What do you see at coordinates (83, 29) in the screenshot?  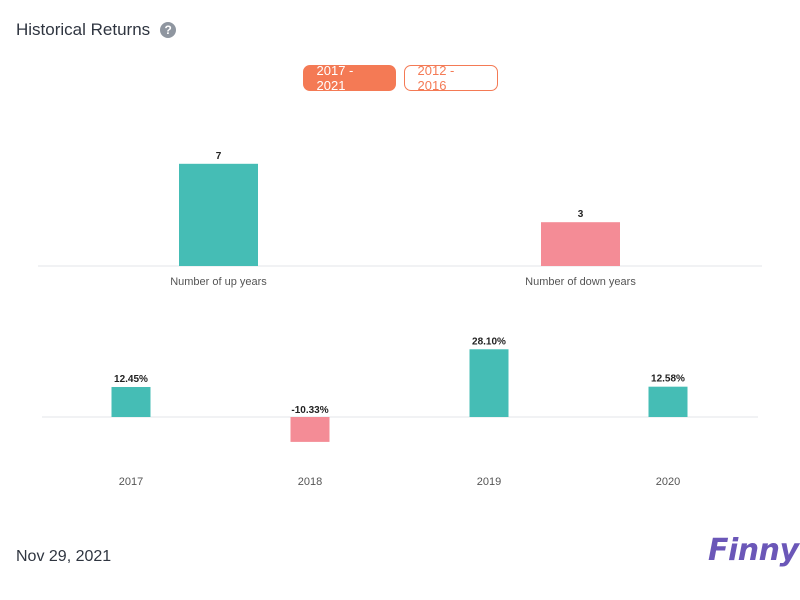 I see `page-title: Historical Returns` at bounding box center [83, 29].